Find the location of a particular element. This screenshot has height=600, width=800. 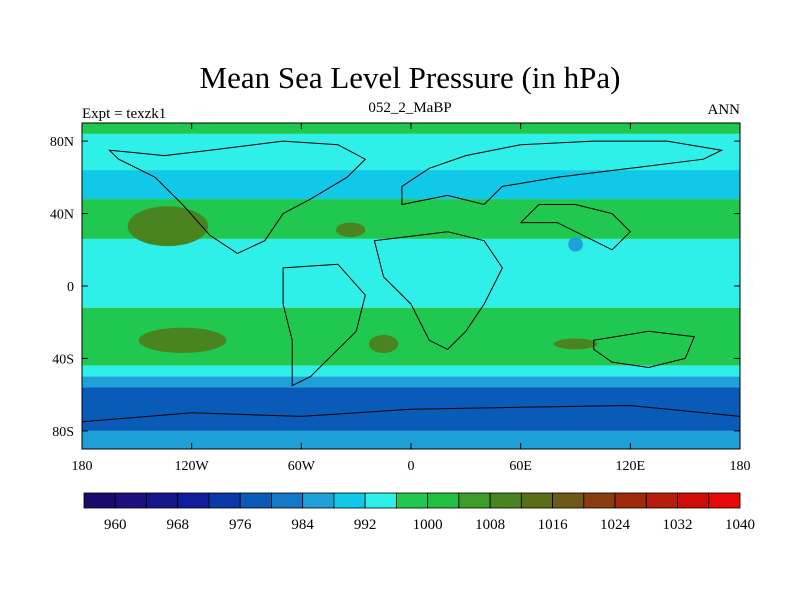

y-tick-label-4: 80S is located at coordinates (63, 432).